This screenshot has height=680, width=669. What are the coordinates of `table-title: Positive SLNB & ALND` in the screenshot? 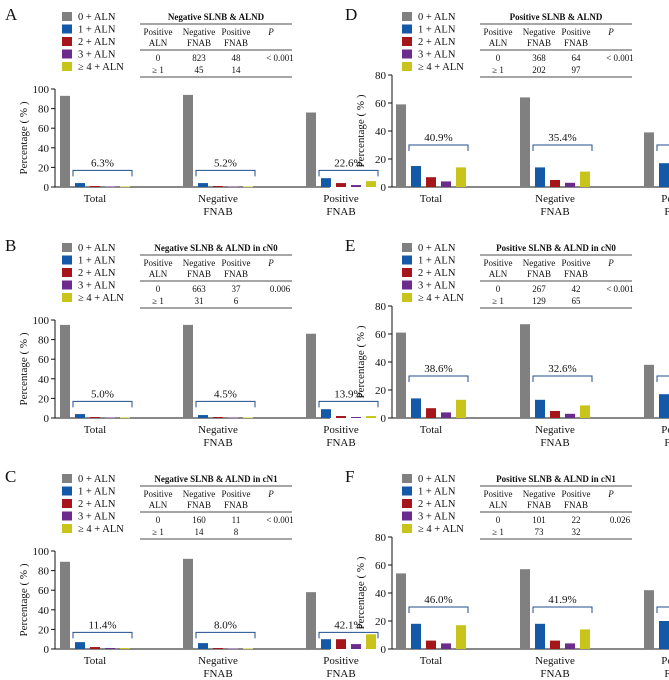 It's located at (556, 17).